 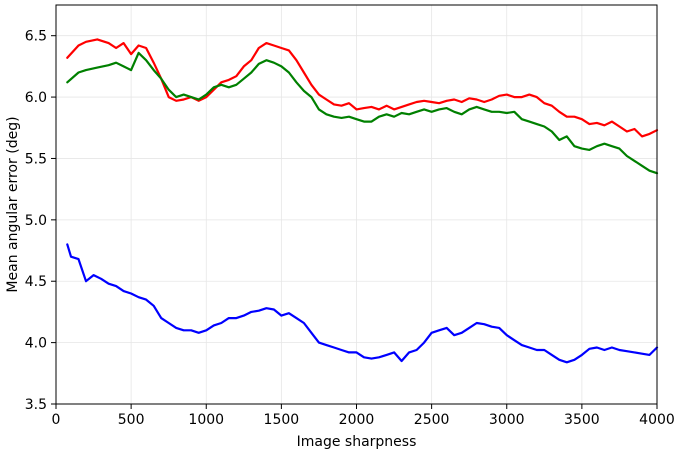 What do you see at coordinates (13, 204) in the screenshot?
I see `y-axis-label: Mean angular error (deg)` at bounding box center [13, 204].